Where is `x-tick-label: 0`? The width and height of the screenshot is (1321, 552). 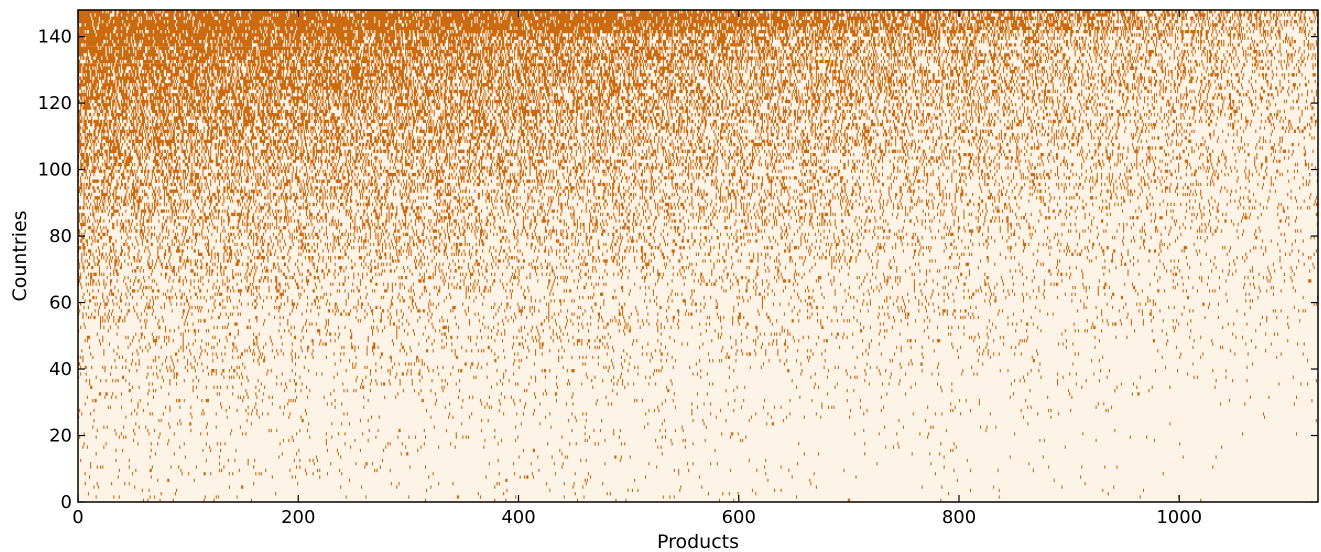
x-tick-label: 0 is located at coordinates (77, 517).